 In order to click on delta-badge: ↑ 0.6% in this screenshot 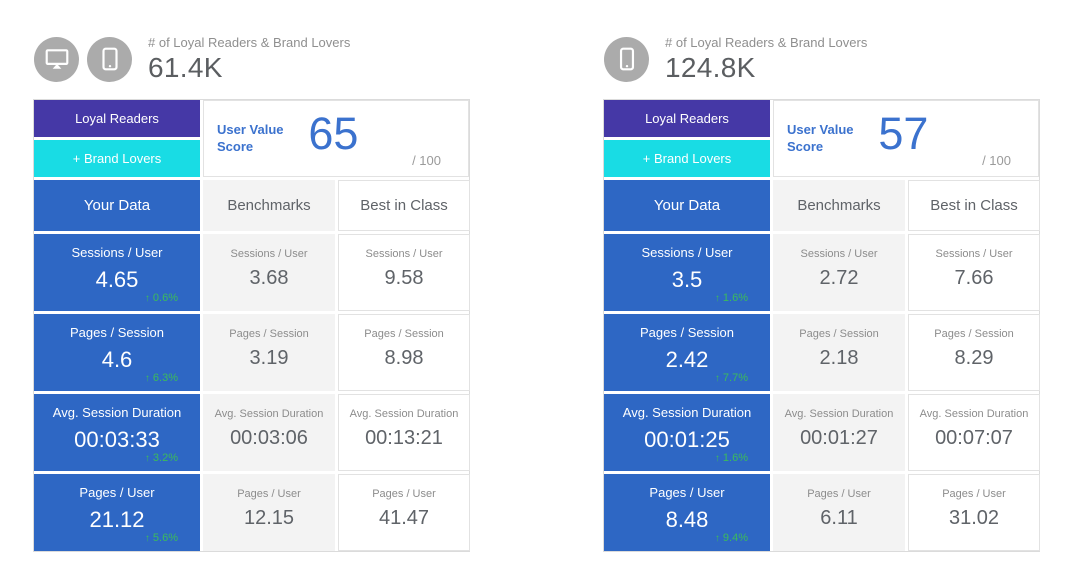, I will do `click(161, 298)`.